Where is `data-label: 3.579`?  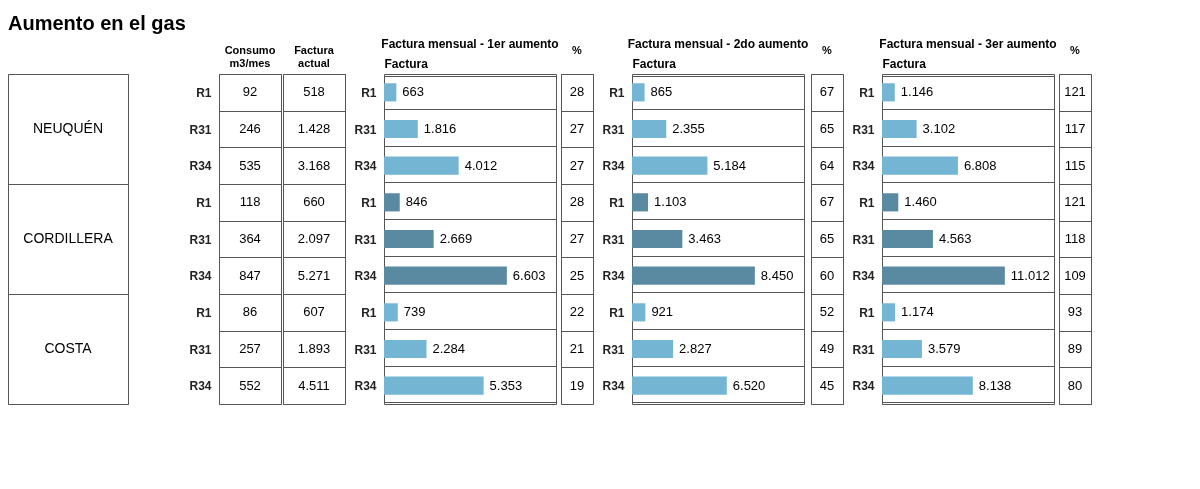 data-label: 3.579 is located at coordinates (944, 348).